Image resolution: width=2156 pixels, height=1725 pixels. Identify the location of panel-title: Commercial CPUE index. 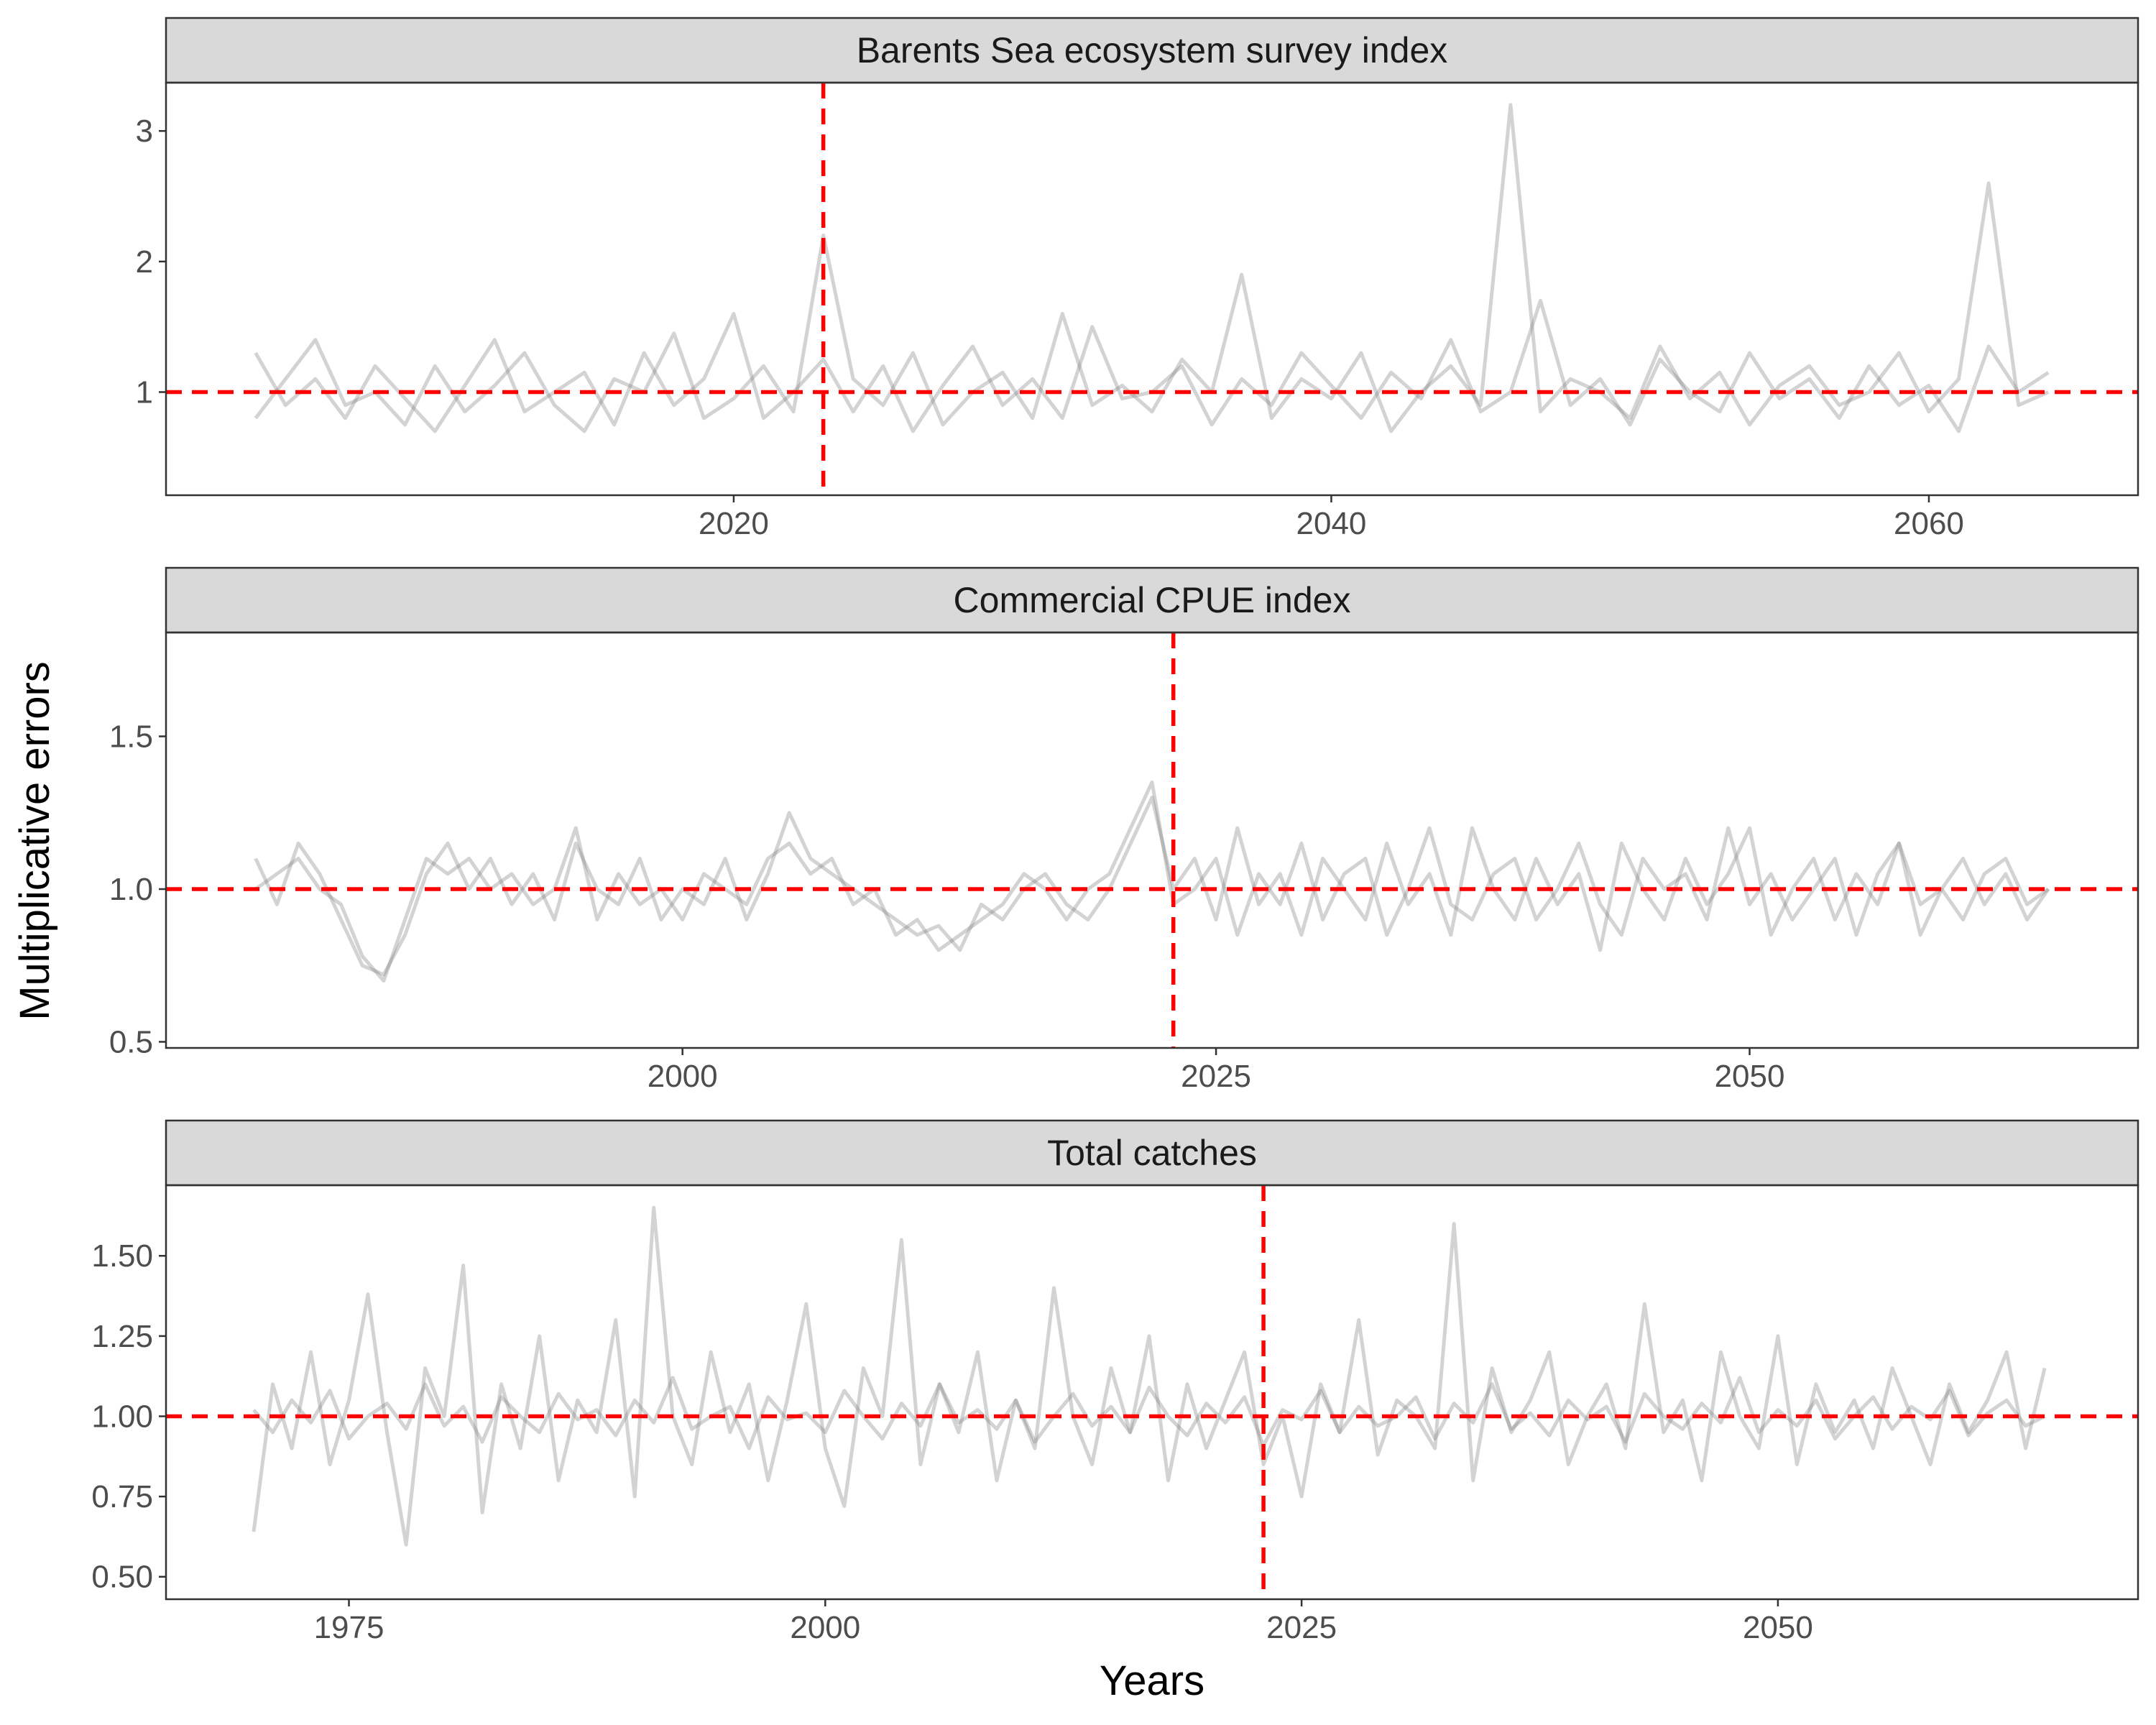
(1153, 600).